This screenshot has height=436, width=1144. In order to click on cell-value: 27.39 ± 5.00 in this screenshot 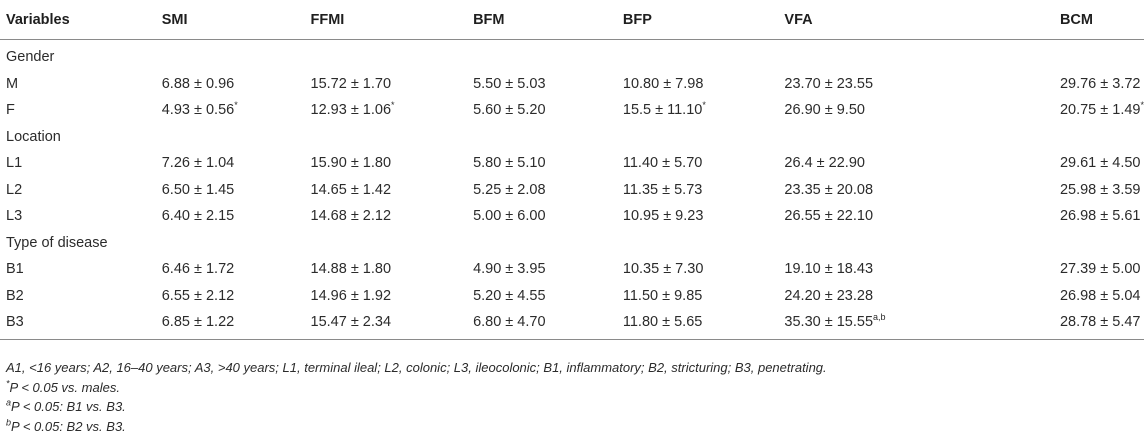, I will do `click(1100, 269)`.